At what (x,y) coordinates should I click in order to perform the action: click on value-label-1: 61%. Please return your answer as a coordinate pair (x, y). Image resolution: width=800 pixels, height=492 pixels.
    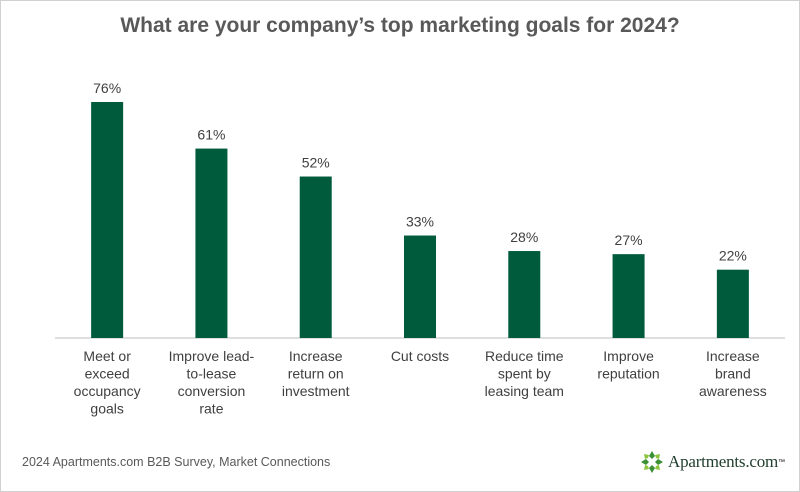
    Looking at the image, I should click on (211, 135).